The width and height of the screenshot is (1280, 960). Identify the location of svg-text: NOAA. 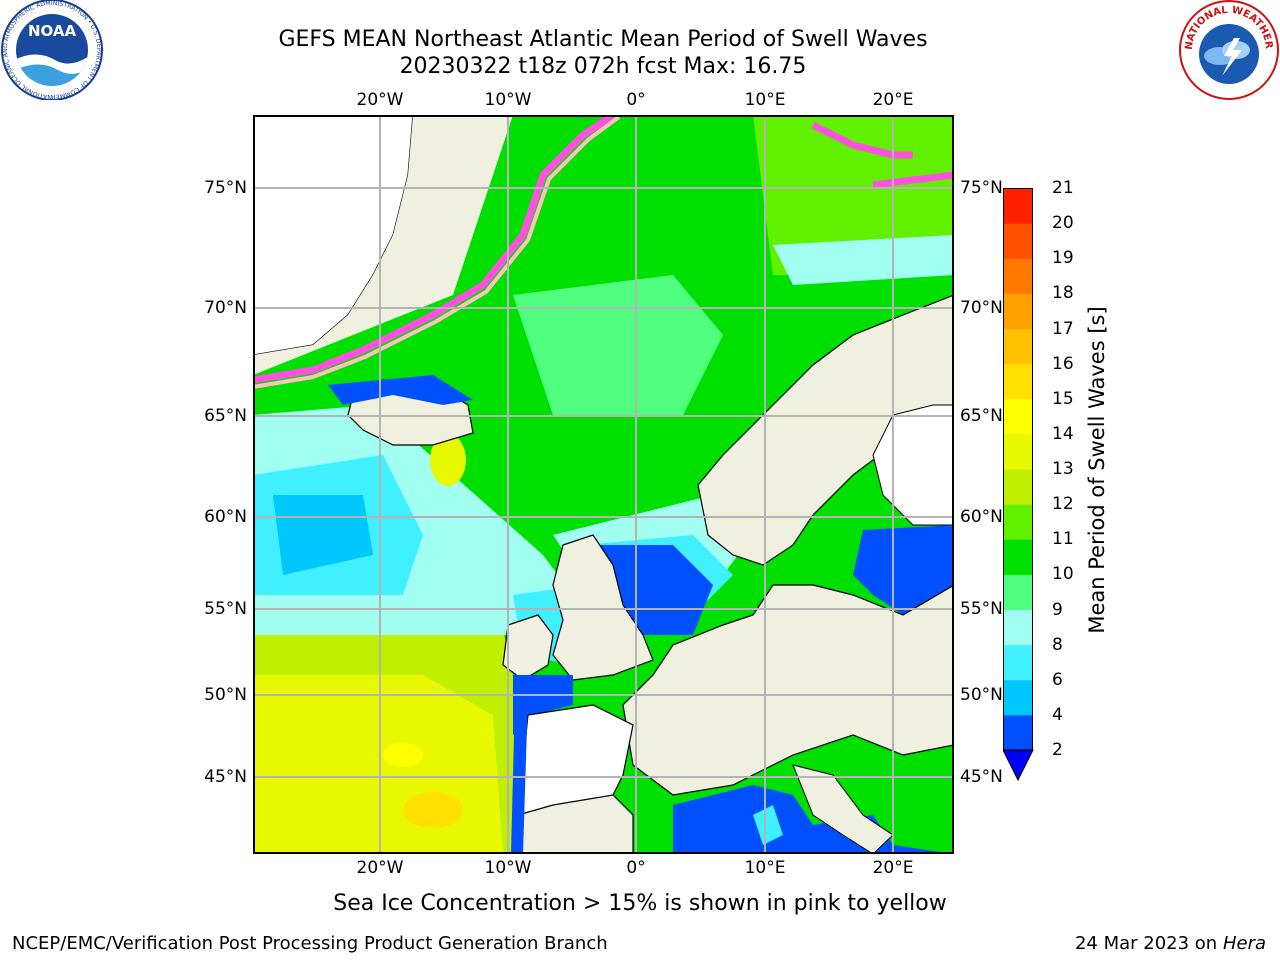
(52, 31).